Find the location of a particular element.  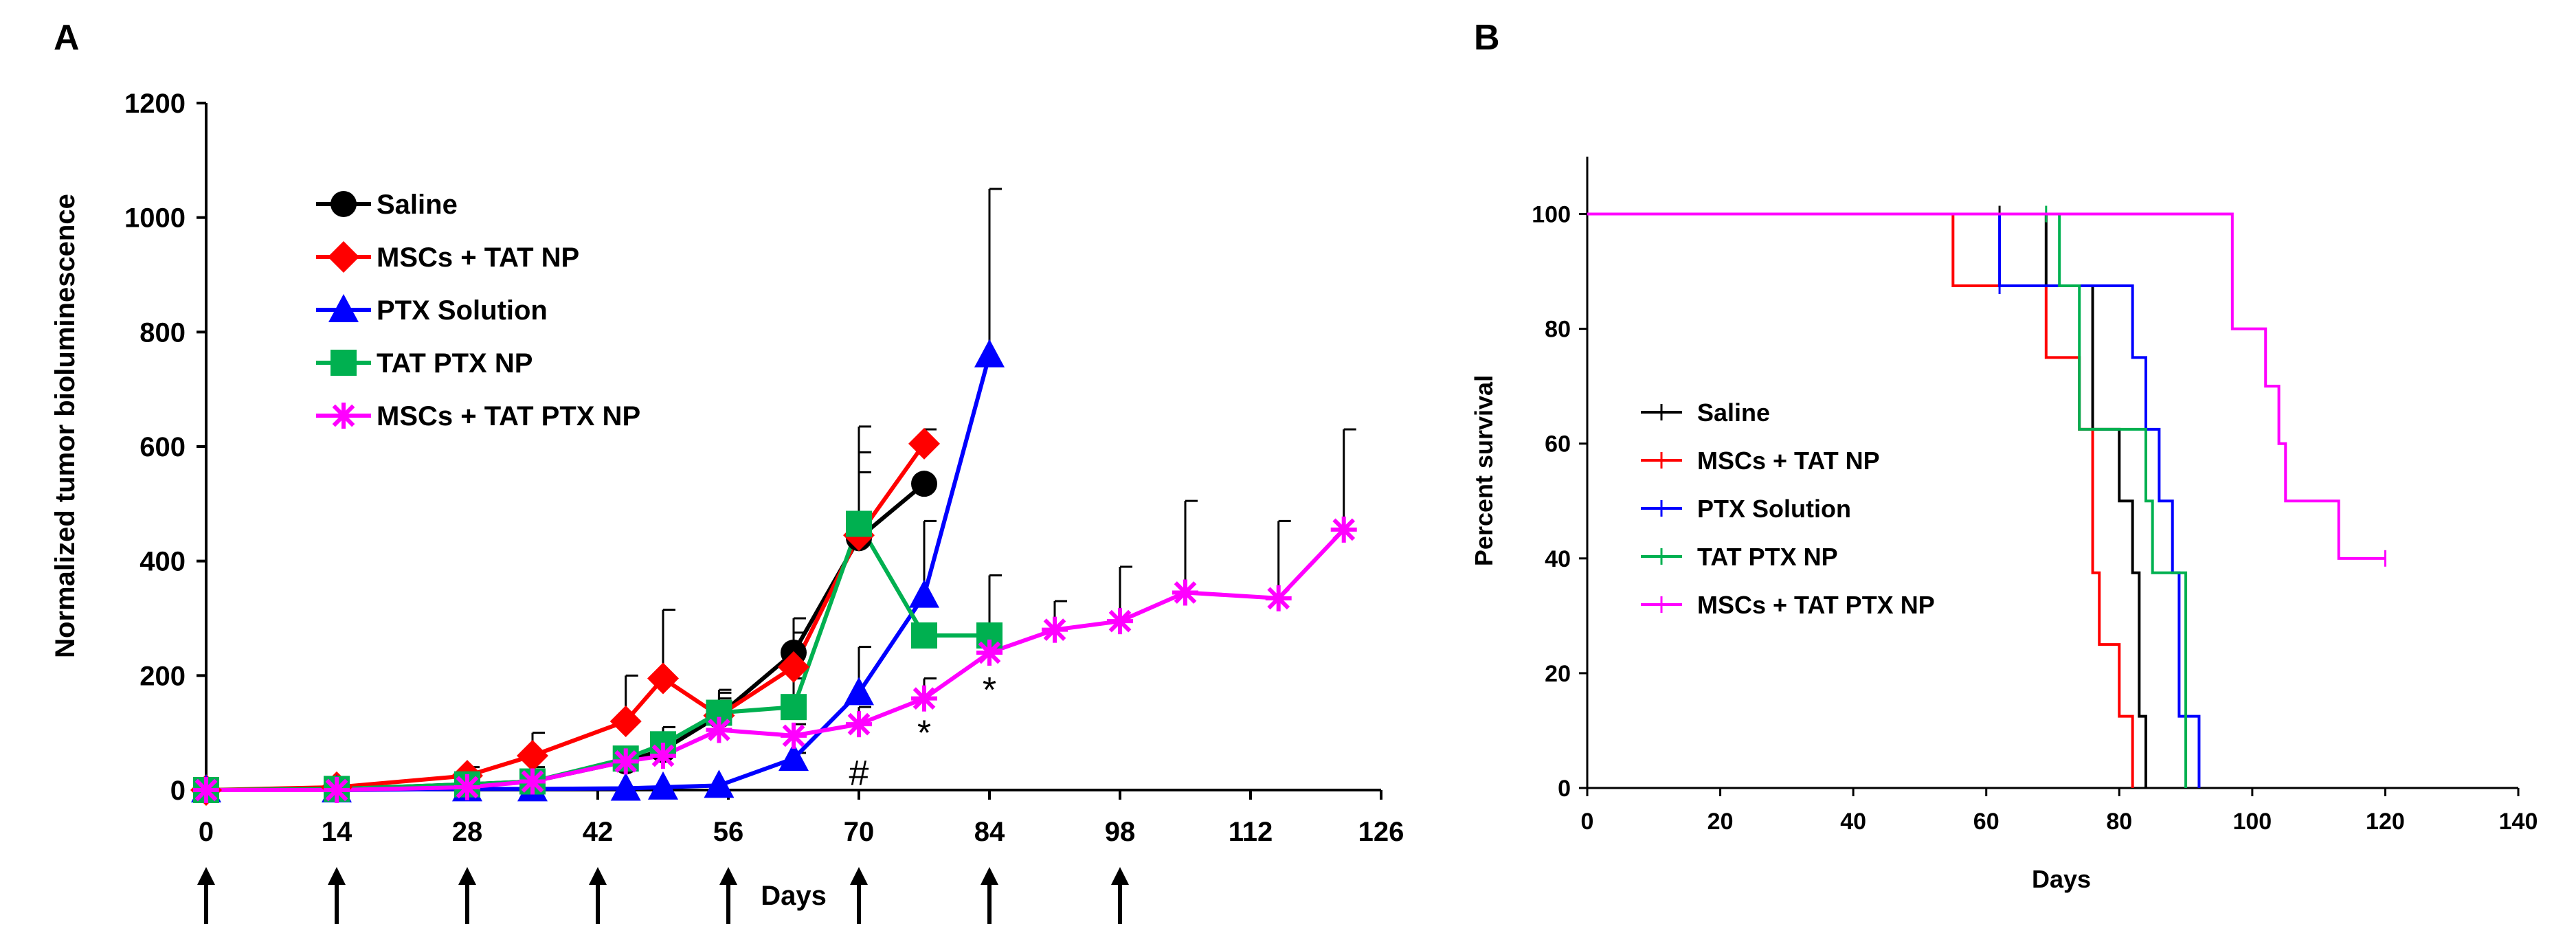

panel-a-y-tick-label: 0 is located at coordinates (178, 791).